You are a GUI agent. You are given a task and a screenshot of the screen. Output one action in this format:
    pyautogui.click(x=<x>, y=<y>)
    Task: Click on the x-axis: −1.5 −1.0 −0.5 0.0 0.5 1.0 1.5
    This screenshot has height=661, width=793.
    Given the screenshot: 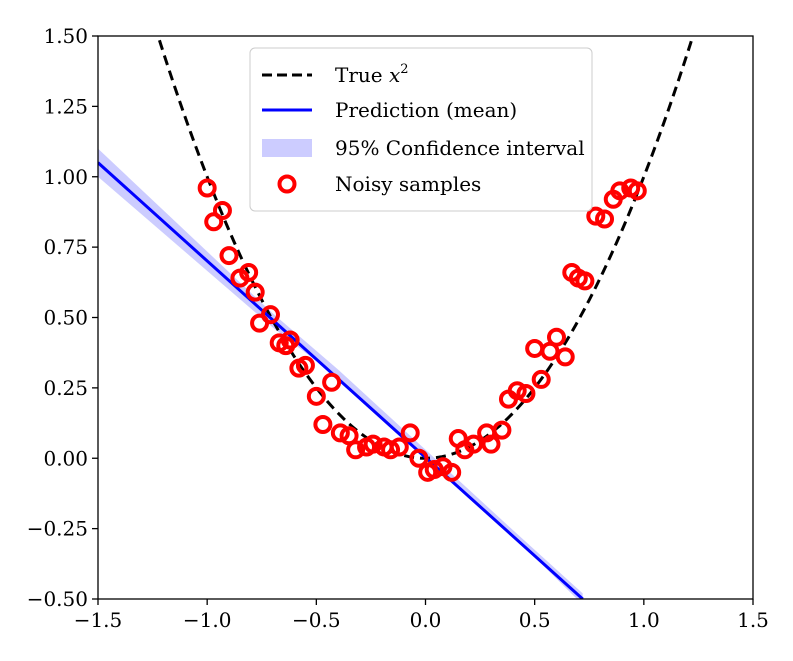 What is the action you would take?
    pyautogui.click(x=421, y=615)
    